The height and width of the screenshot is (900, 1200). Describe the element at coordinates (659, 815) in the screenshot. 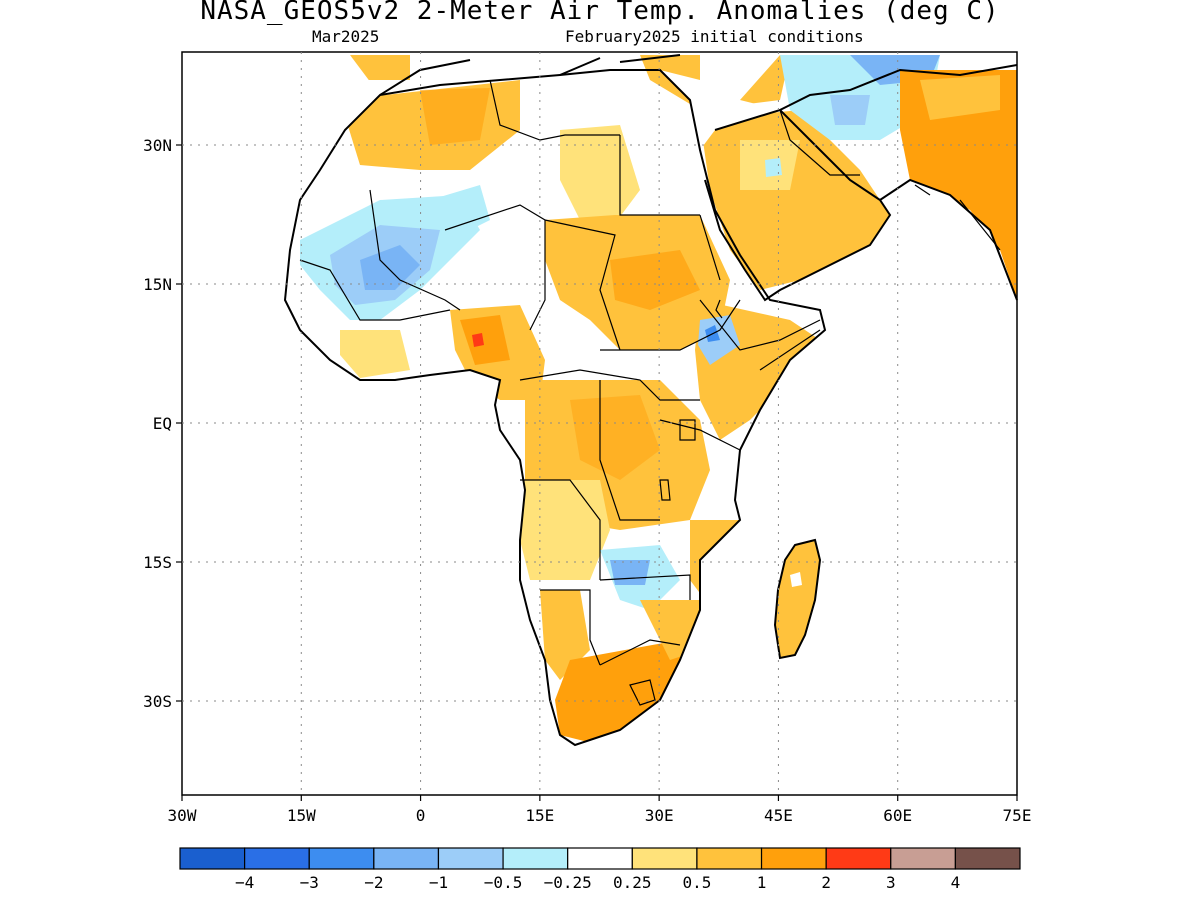

I see `lon-label: 30E` at that location.